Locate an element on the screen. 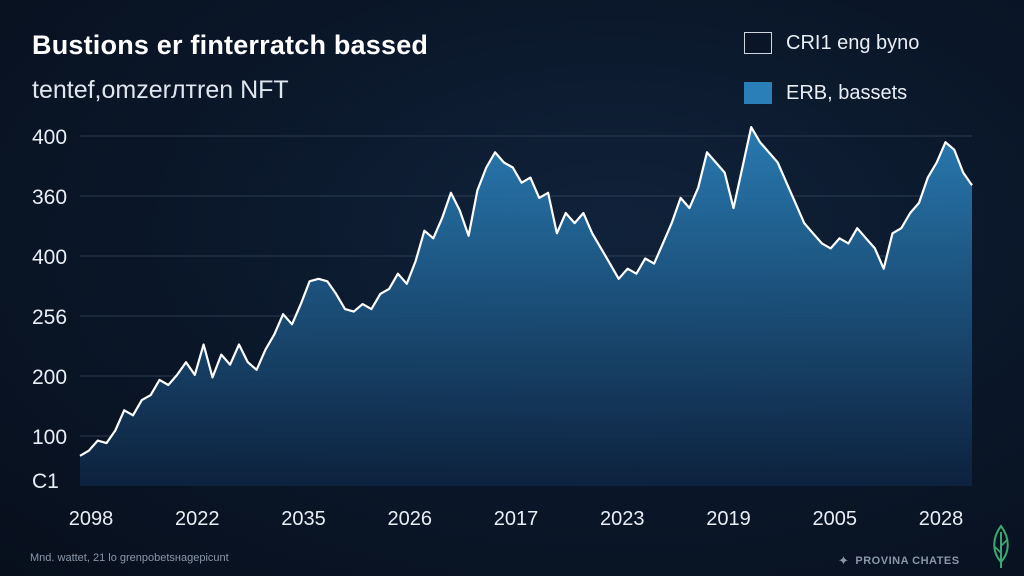 The width and height of the screenshot is (1024, 576). y-tick-label-2: 400 is located at coordinates (49, 257).